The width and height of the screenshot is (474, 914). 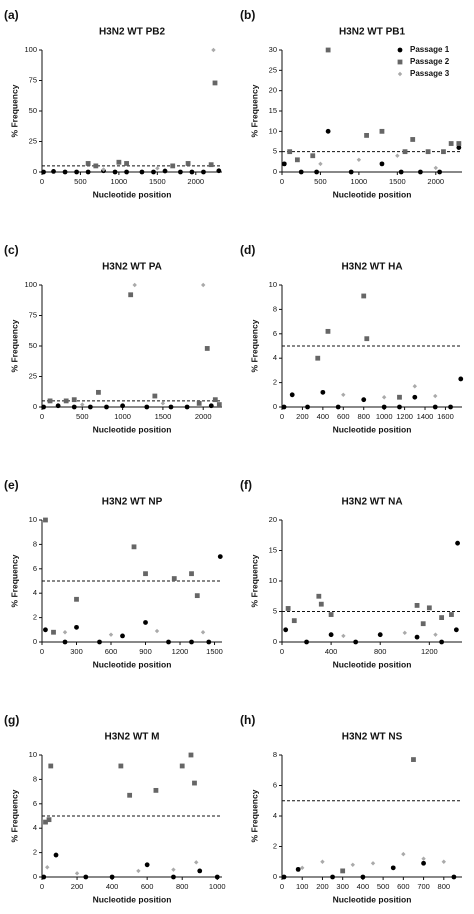 I want to click on y-tick-label: 0, so click(x=275, y=641).